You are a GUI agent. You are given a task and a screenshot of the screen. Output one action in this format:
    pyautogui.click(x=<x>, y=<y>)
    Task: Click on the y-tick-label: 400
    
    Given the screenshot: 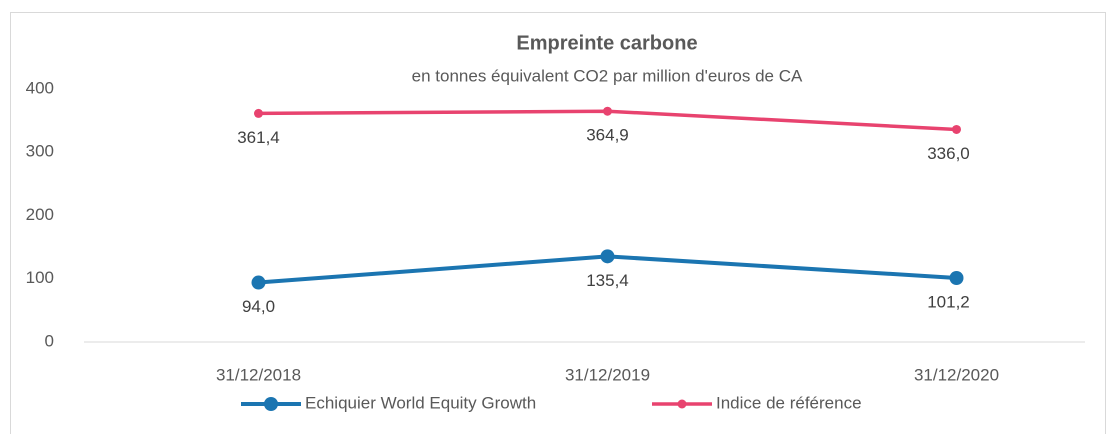 What is the action you would take?
    pyautogui.click(x=40, y=87)
    